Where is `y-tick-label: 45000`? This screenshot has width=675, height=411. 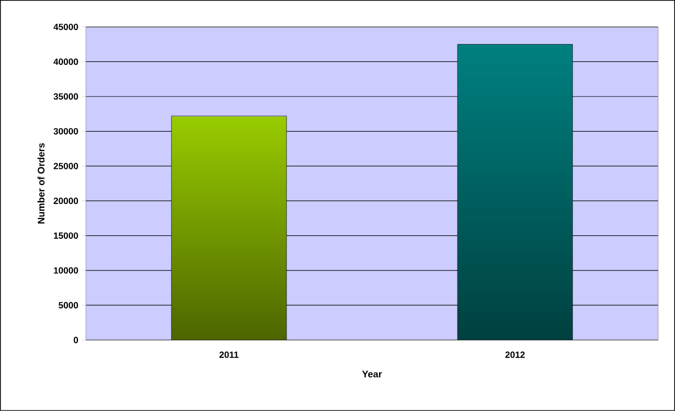 y-tick-label: 45000 is located at coordinates (66, 27).